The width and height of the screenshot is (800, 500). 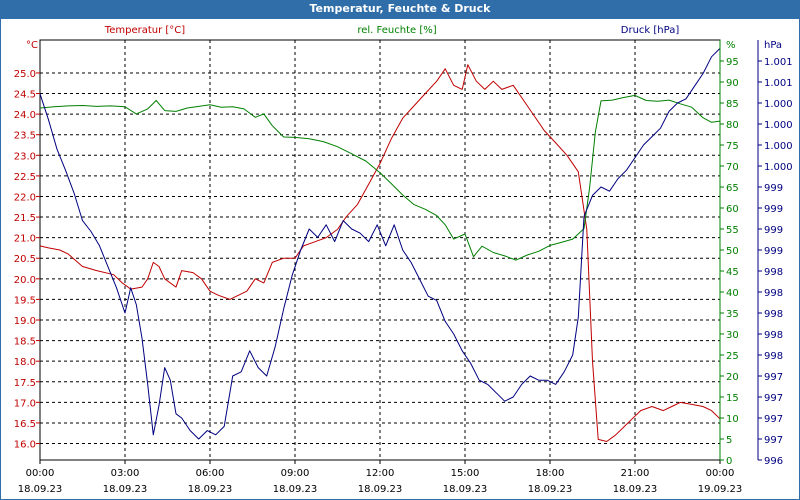 What do you see at coordinates (773, 461) in the screenshot?
I see `pressure-tick-label: 996` at bounding box center [773, 461].